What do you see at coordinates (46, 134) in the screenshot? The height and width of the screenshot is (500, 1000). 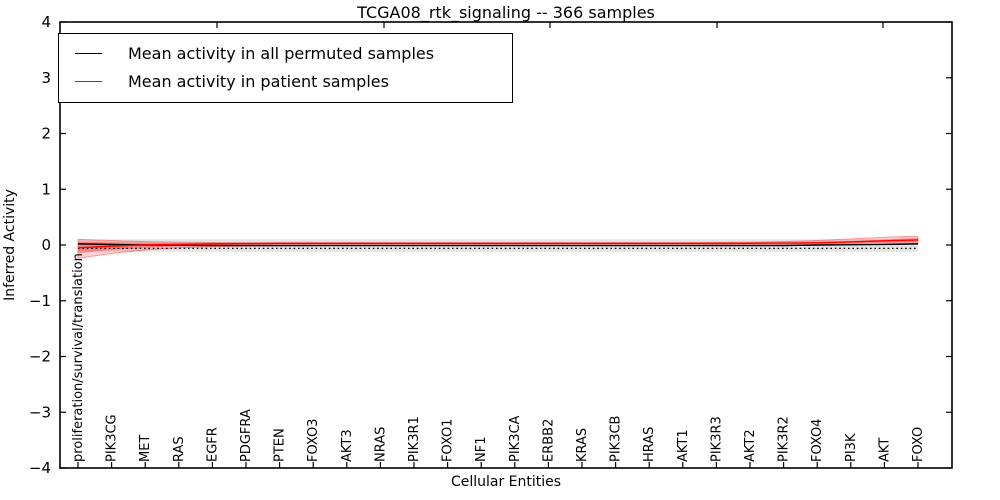 I see `y-tick-label: 2` at bounding box center [46, 134].